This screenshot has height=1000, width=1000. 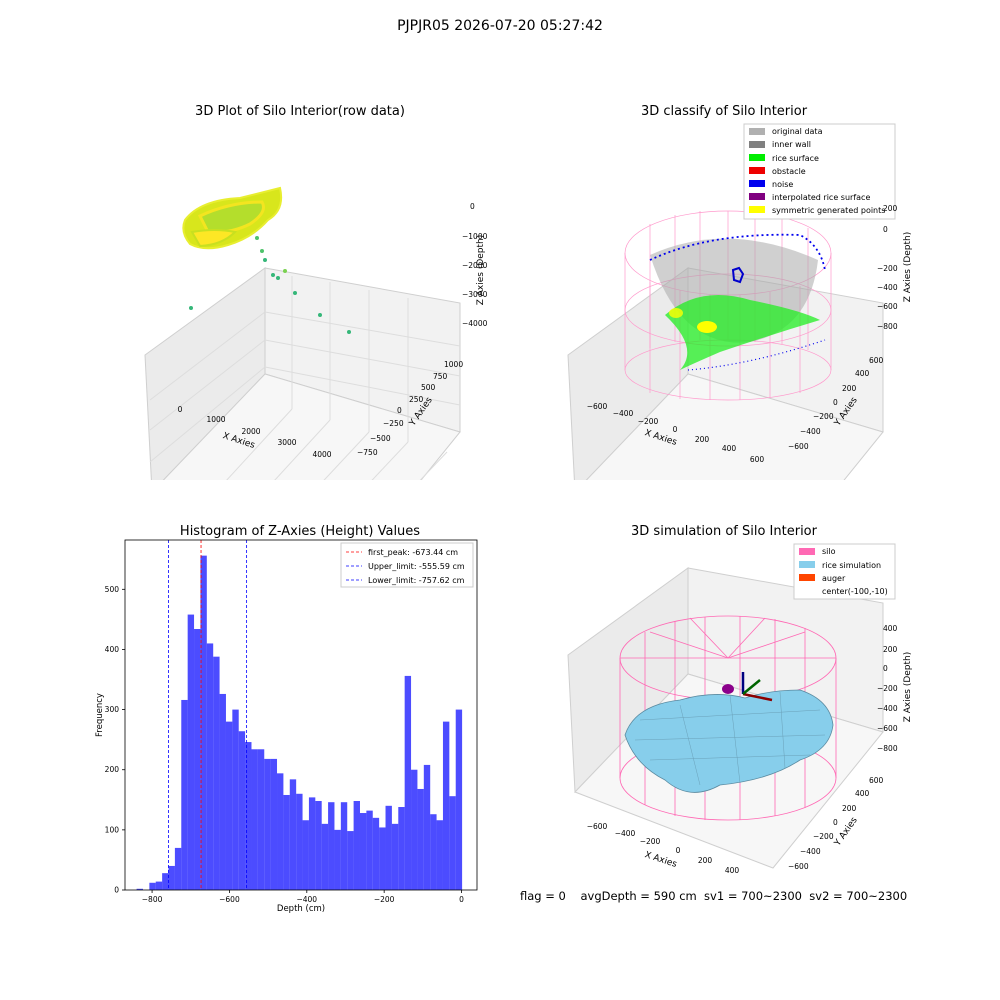 What do you see at coordinates (702, 439) in the screenshot?
I see `classify-xtick: 200` at bounding box center [702, 439].